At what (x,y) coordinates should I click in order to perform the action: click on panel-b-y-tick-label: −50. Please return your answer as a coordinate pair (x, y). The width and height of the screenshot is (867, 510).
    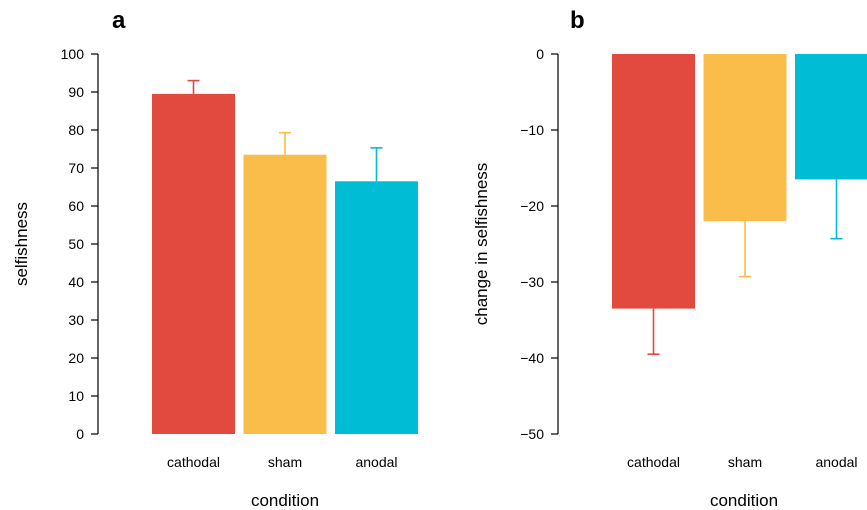
    Looking at the image, I should click on (532, 434).